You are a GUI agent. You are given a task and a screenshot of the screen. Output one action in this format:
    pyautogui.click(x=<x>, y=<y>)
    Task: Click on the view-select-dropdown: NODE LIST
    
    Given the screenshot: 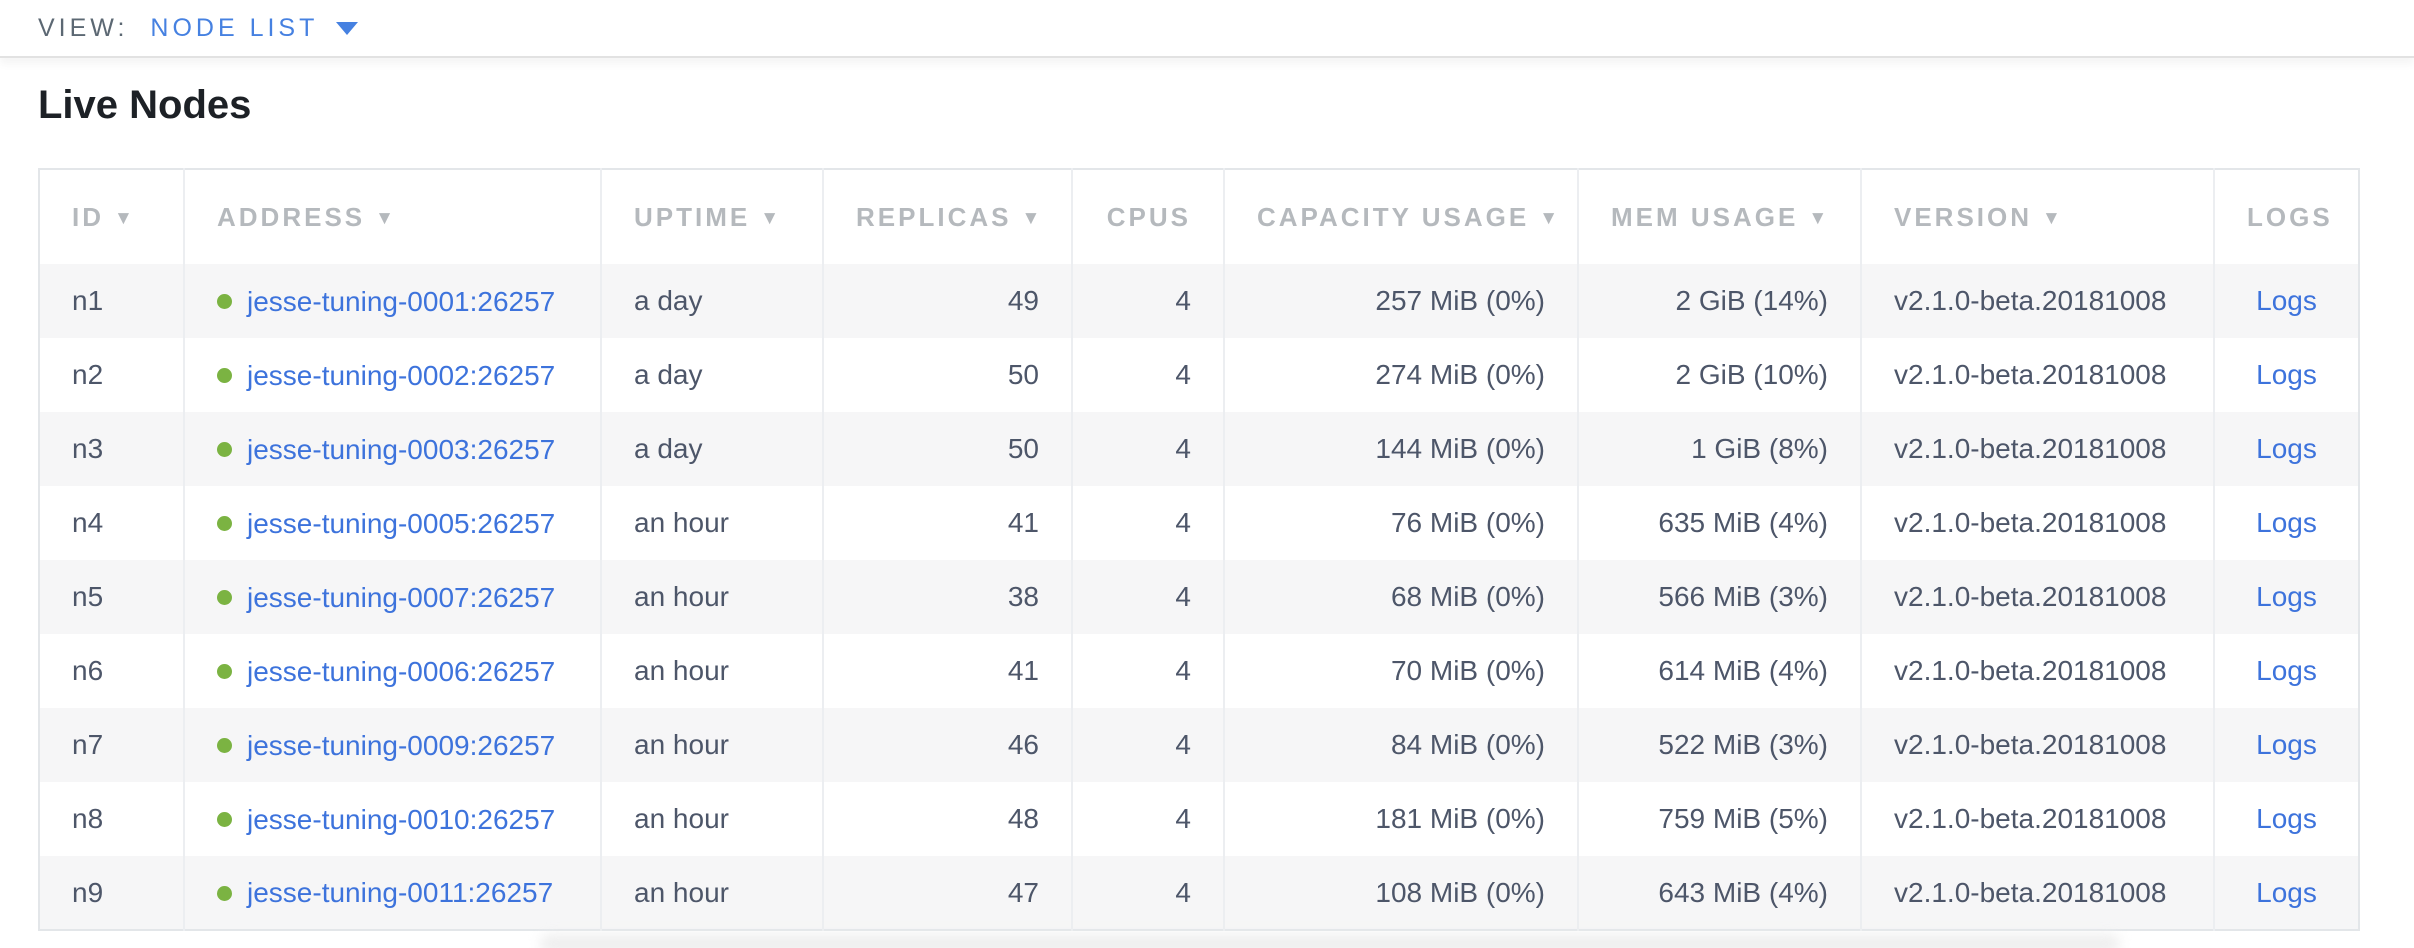 What is the action you would take?
    pyautogui.click(x=254, y=28)
    